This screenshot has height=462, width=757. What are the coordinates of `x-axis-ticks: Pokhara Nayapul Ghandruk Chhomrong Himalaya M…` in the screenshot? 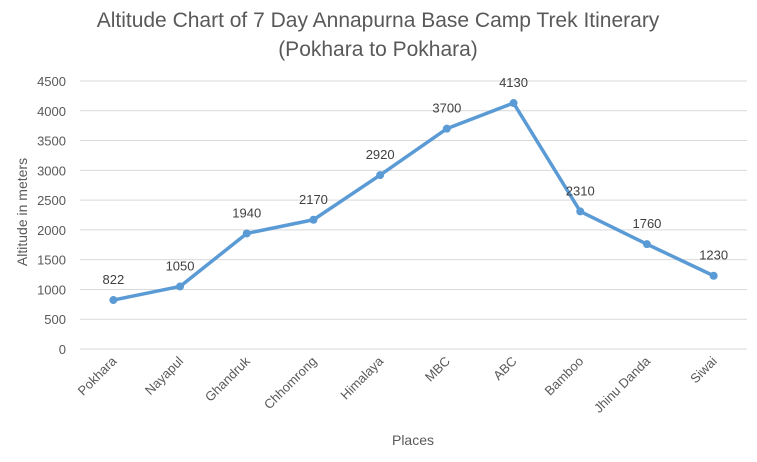 It's located at (397, 384).